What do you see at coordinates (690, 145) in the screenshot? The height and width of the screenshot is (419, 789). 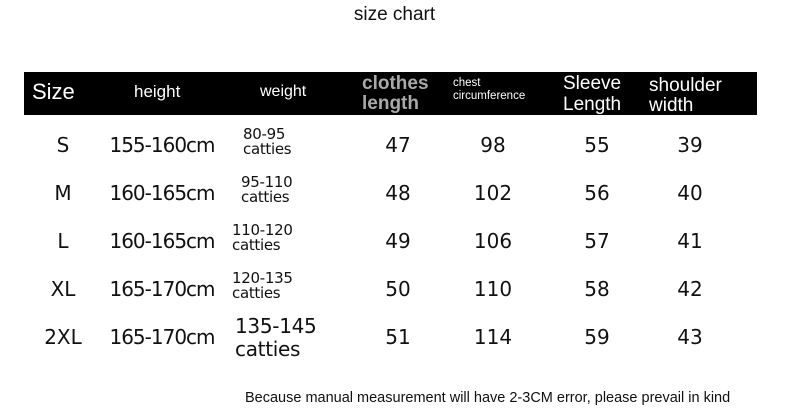 I see `cell-shoulder: 39` at bounding box center [690, 145].